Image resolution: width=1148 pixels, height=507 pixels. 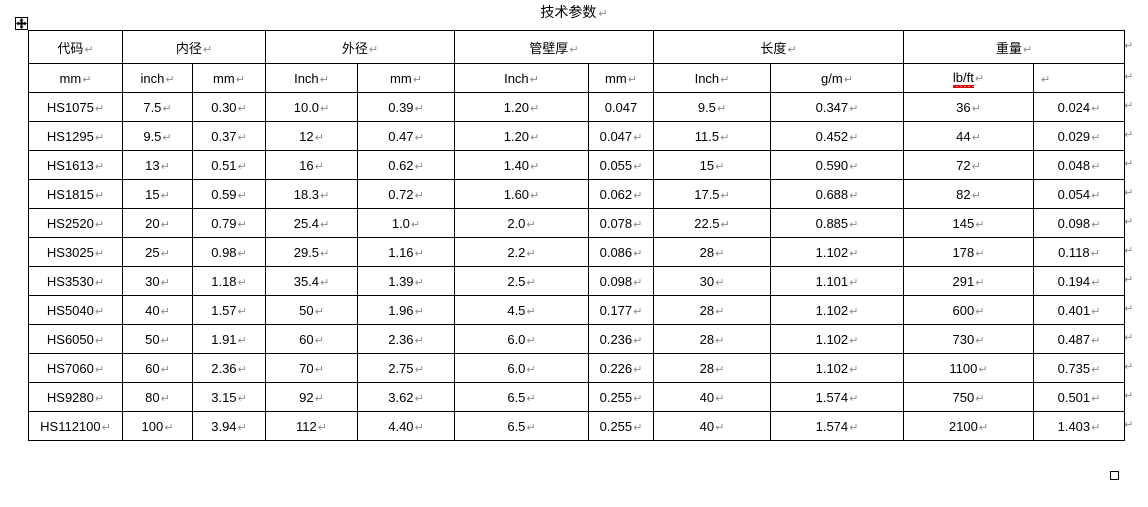 I want to click on cell-r8-c4: 2.36↵, so click(x=406, y=339).